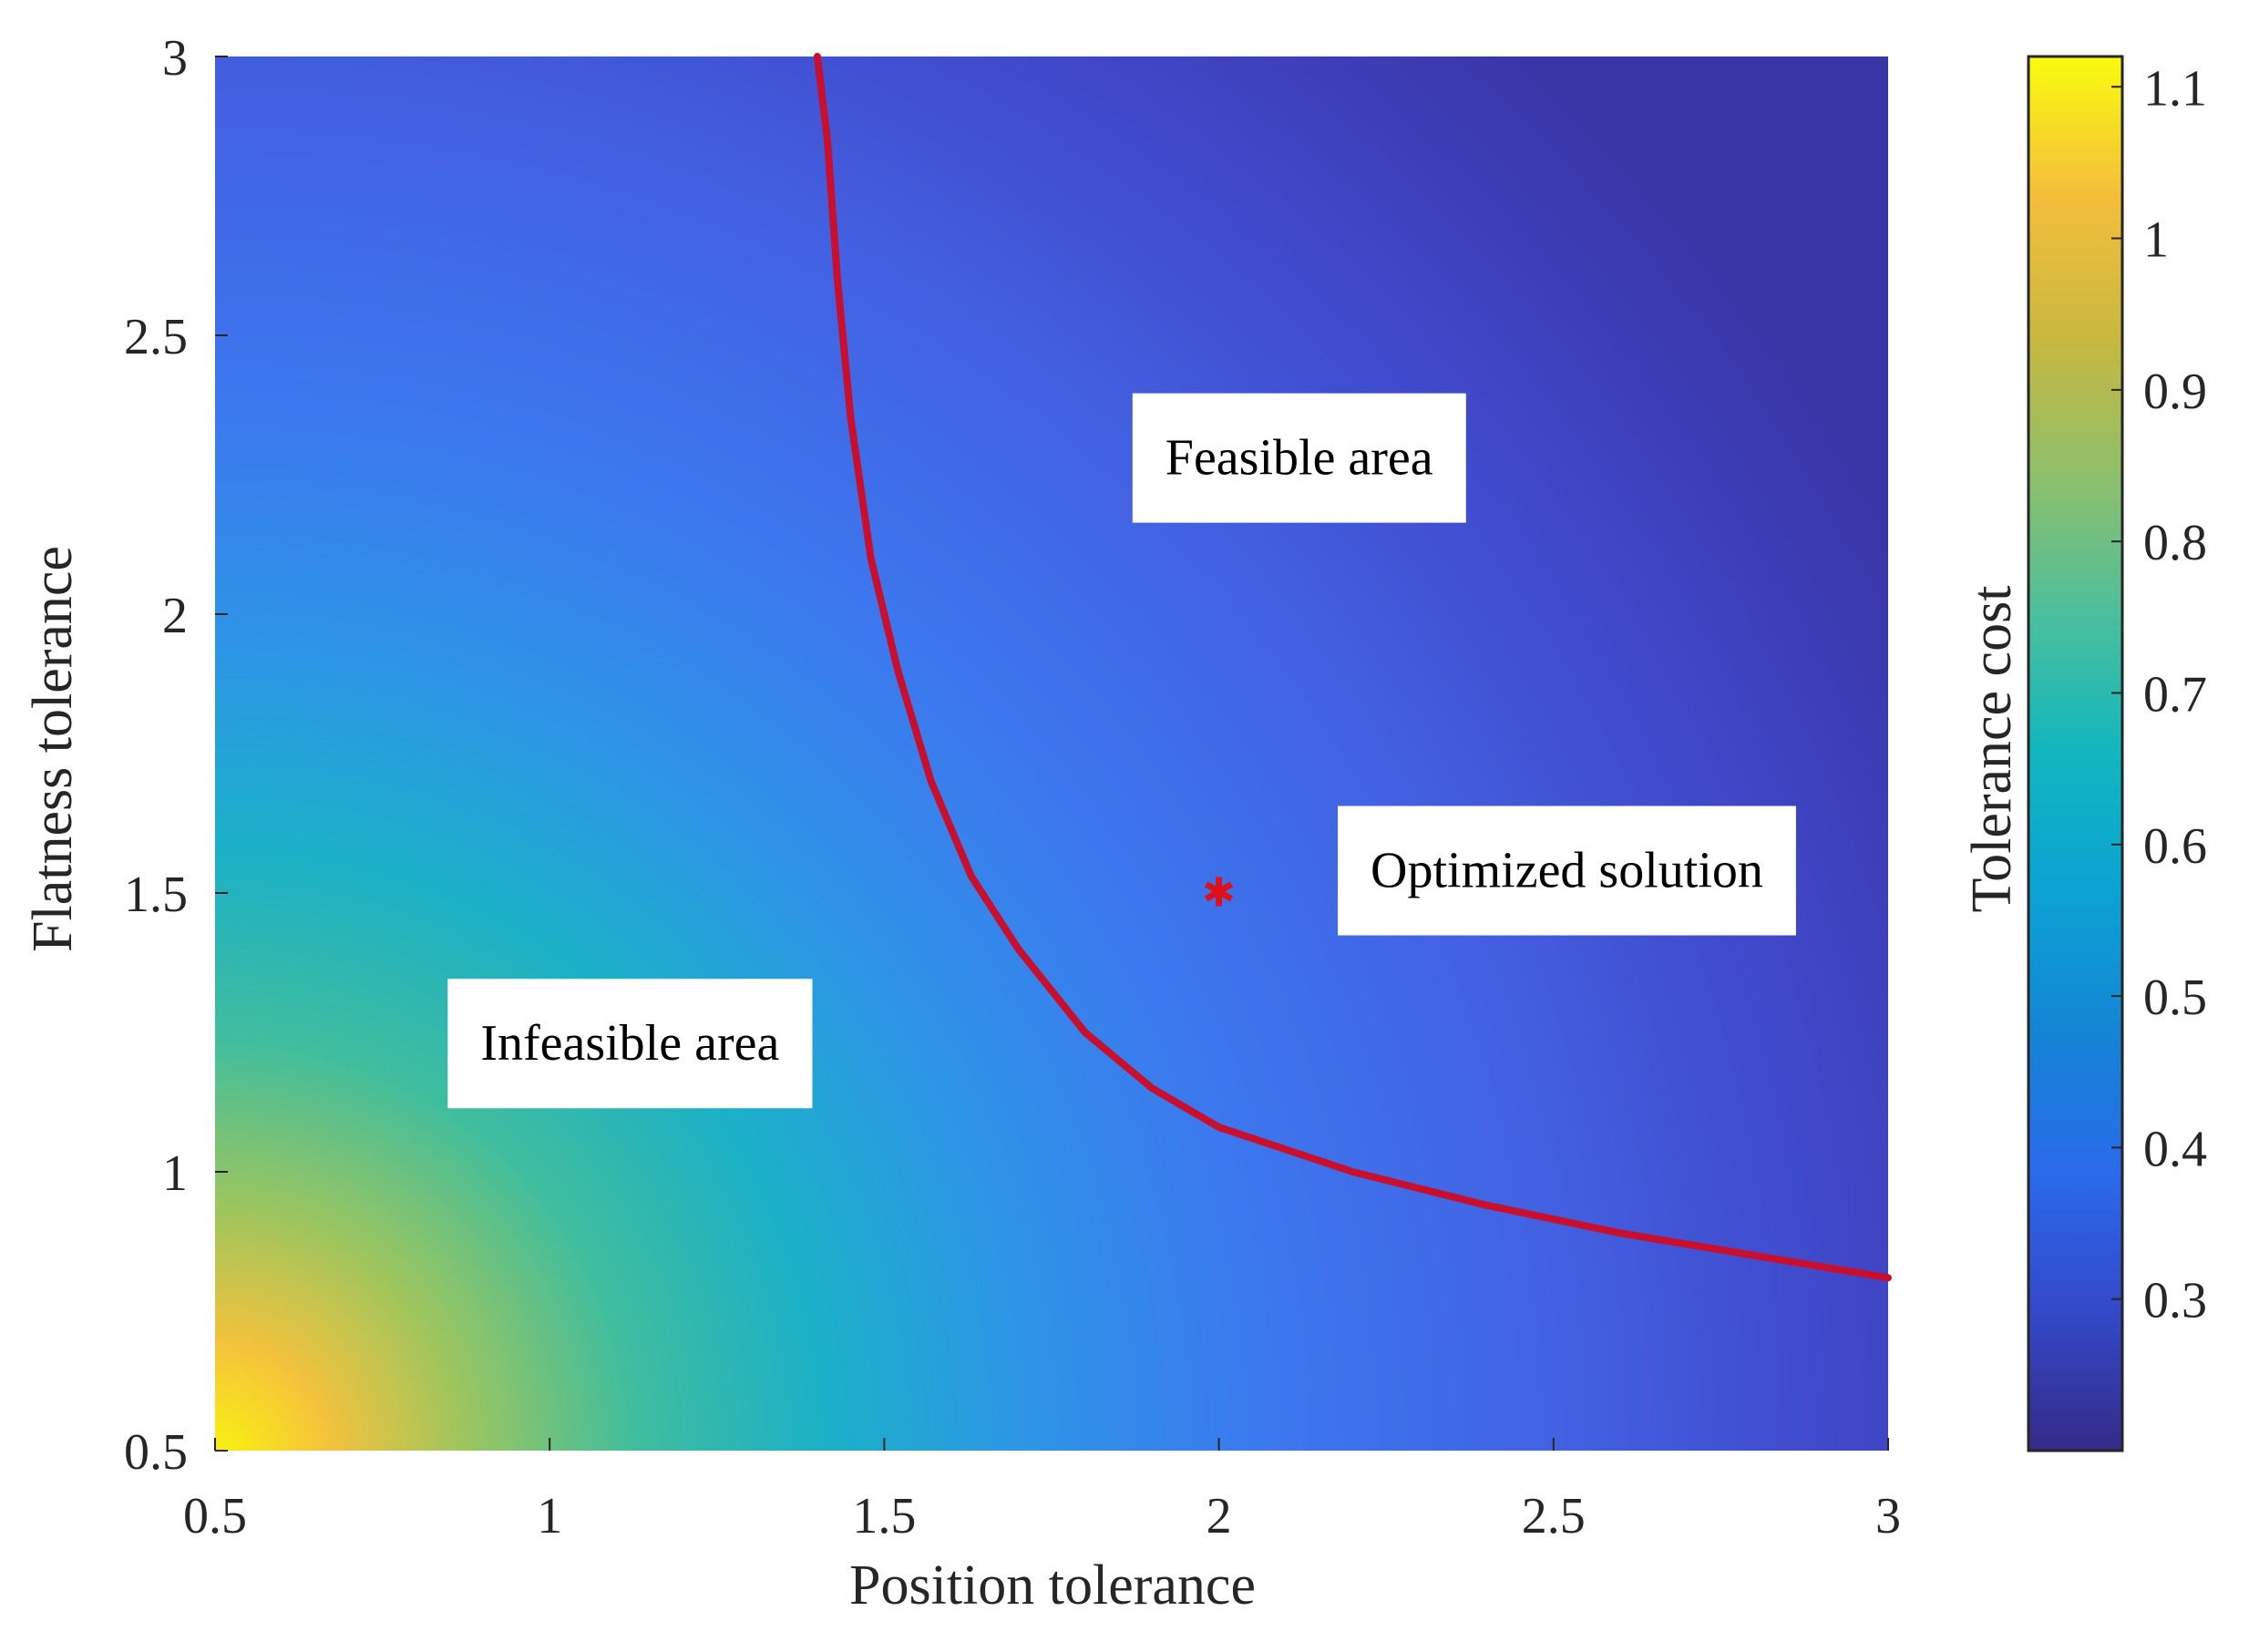  What do you see at coordinates (2175, 694) in the screenshot?
I see `colorbar-tick-label: 0.7` at bounding box center [2175, 694].